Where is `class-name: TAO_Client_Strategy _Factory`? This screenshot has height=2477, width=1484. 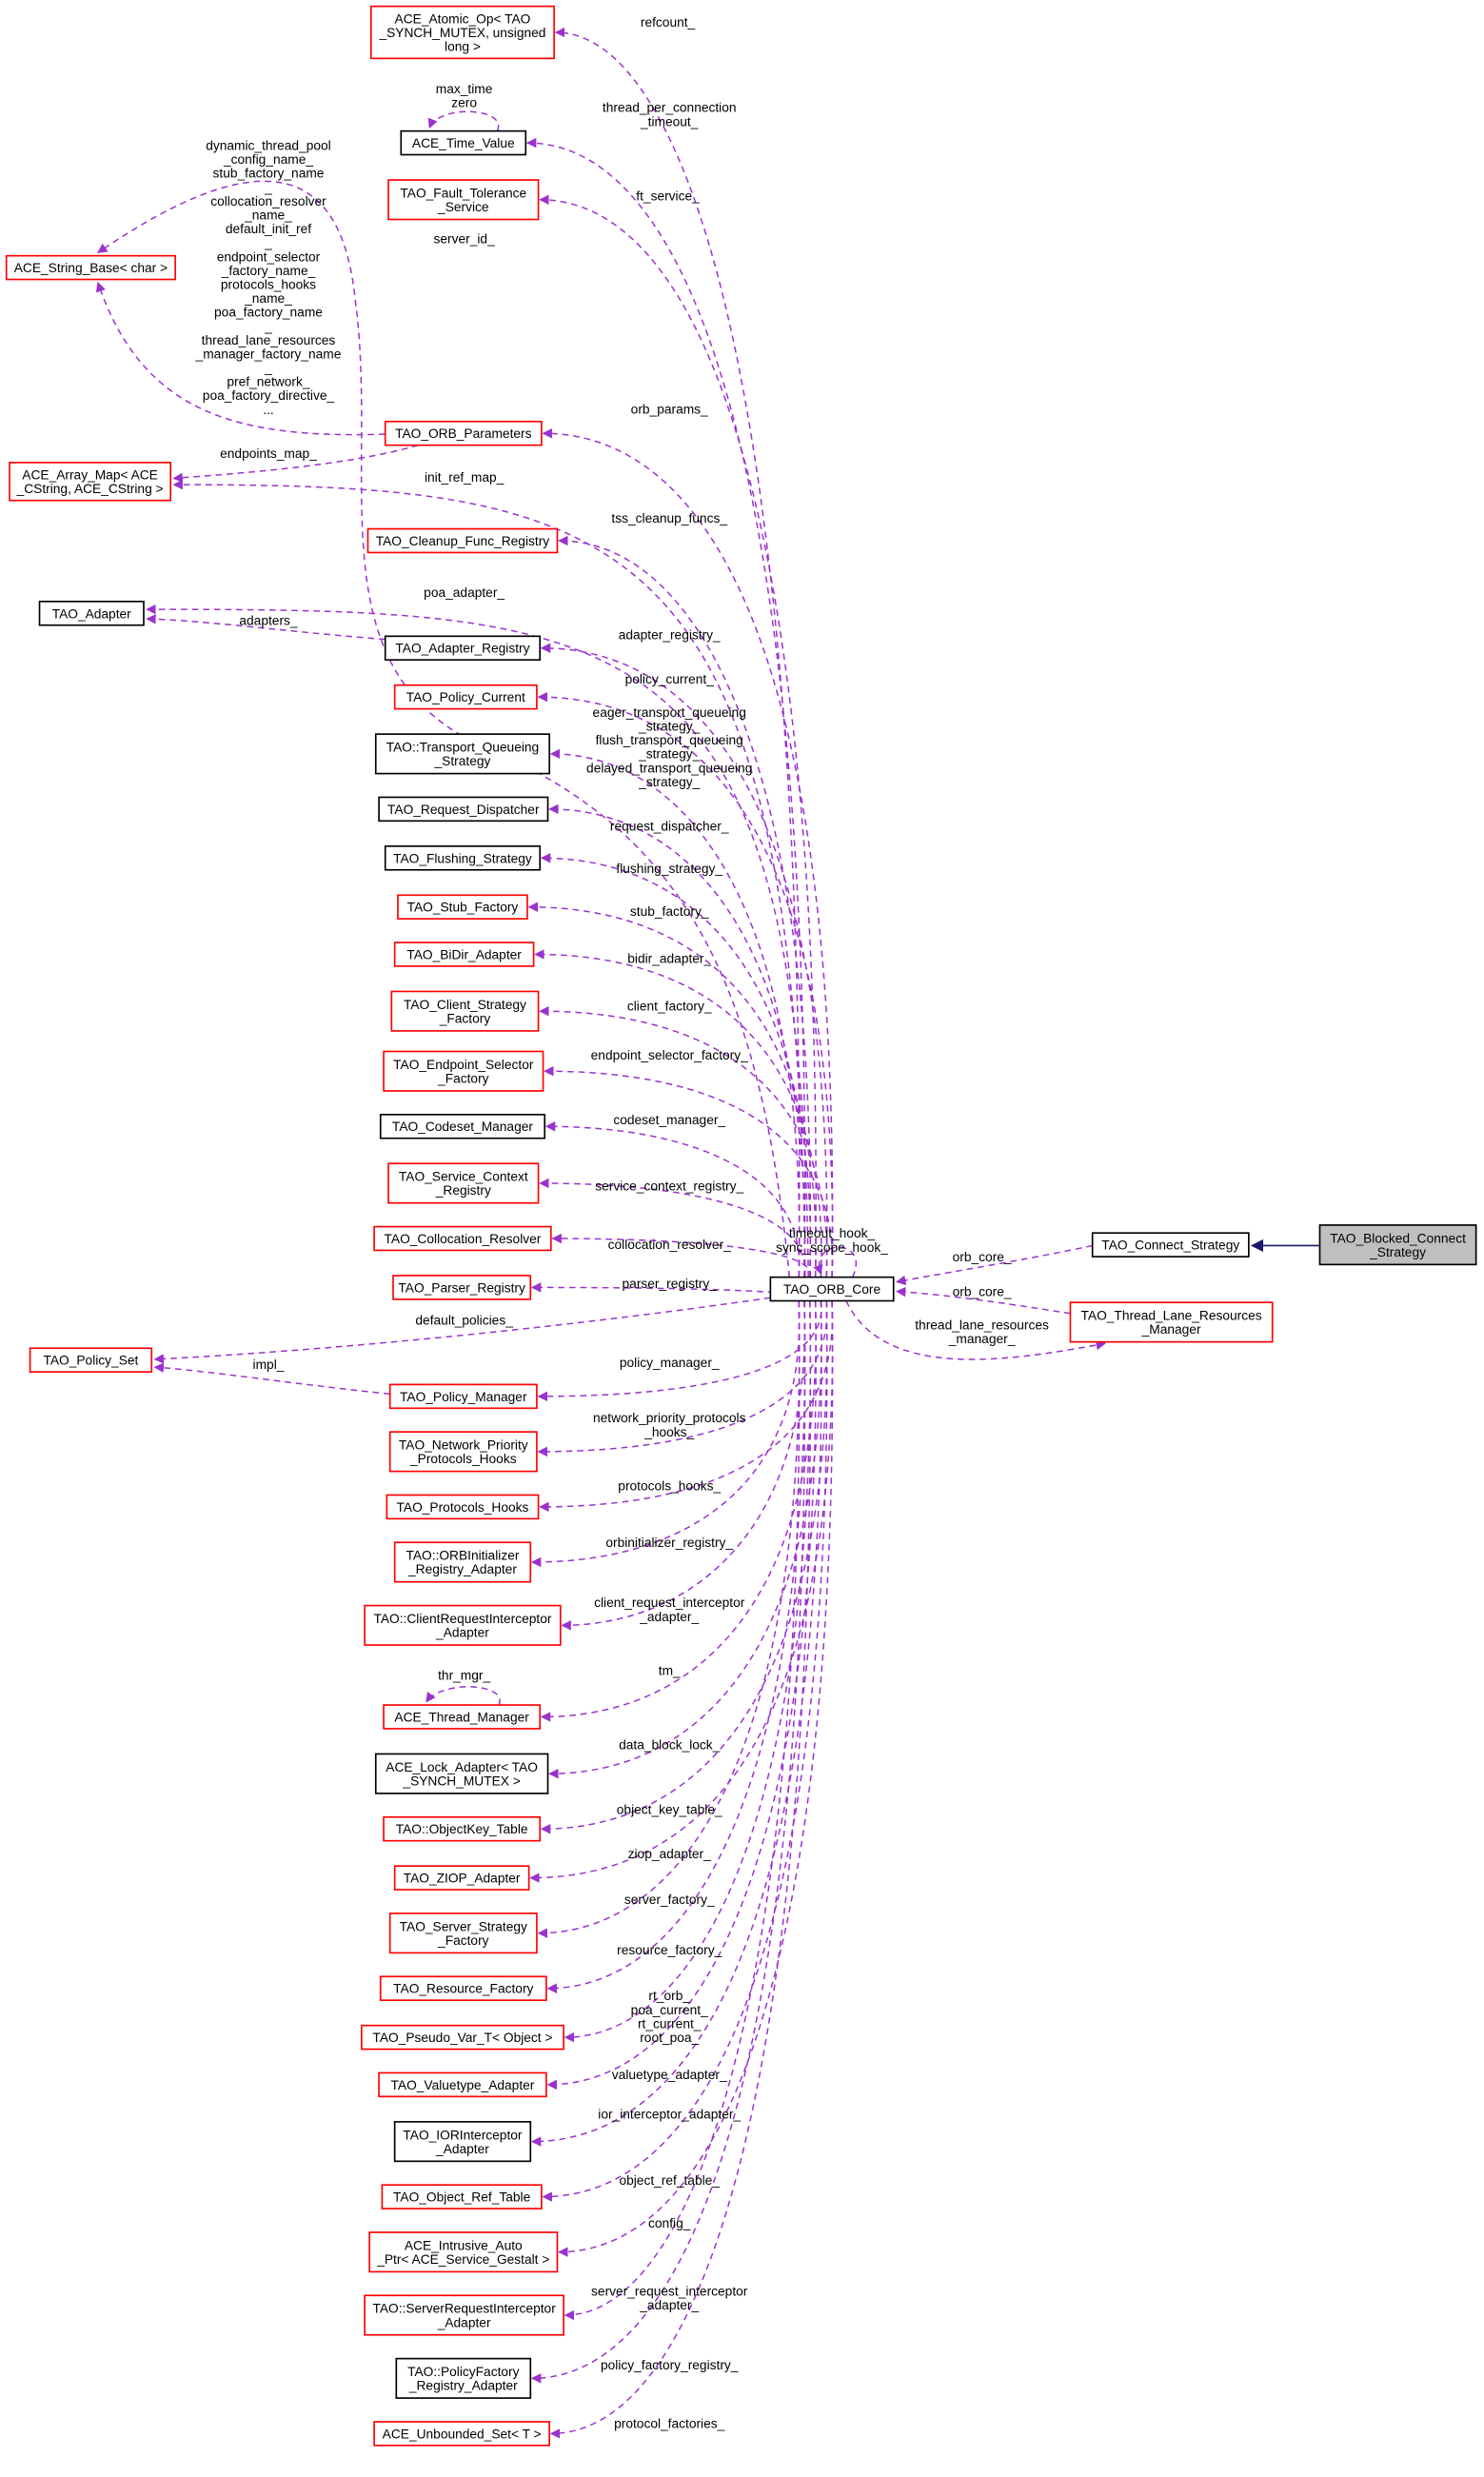 class-name: TAO_Client_Strategy _Factory is located at coordinates (465, 1012).